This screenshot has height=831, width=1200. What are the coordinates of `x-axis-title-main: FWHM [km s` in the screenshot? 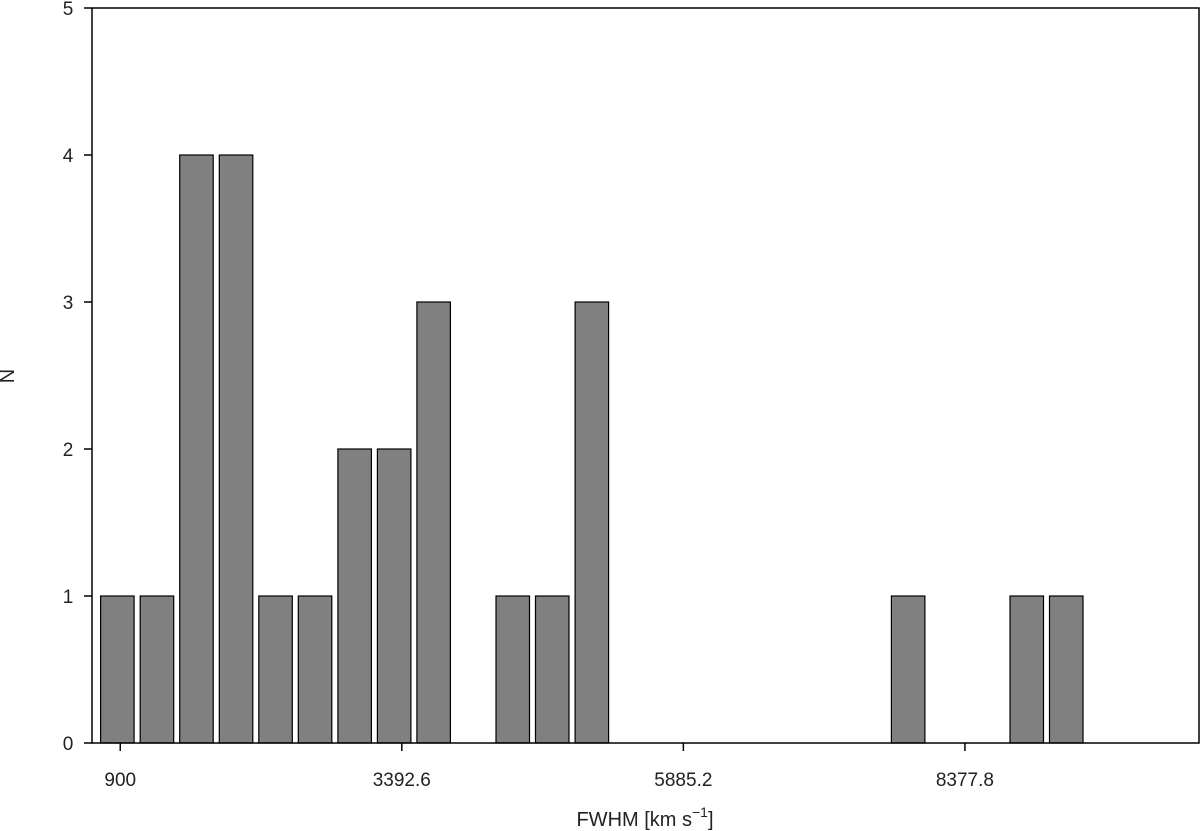 It's located at (634, 820).